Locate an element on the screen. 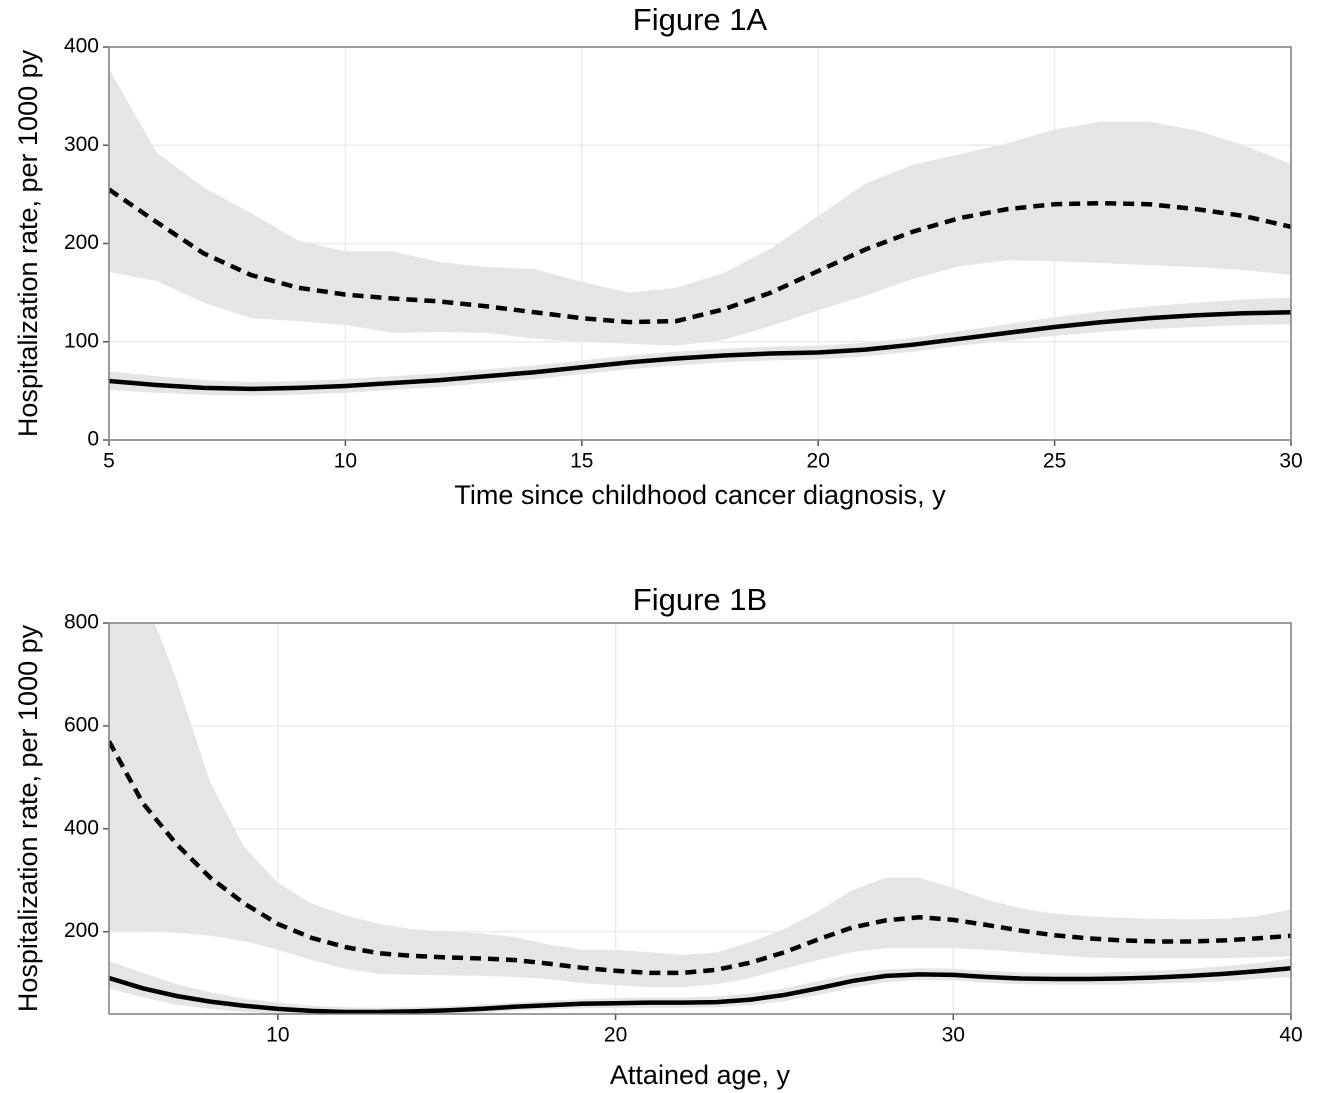  y-tick-label: 300 is located at coordinates (81, 144).